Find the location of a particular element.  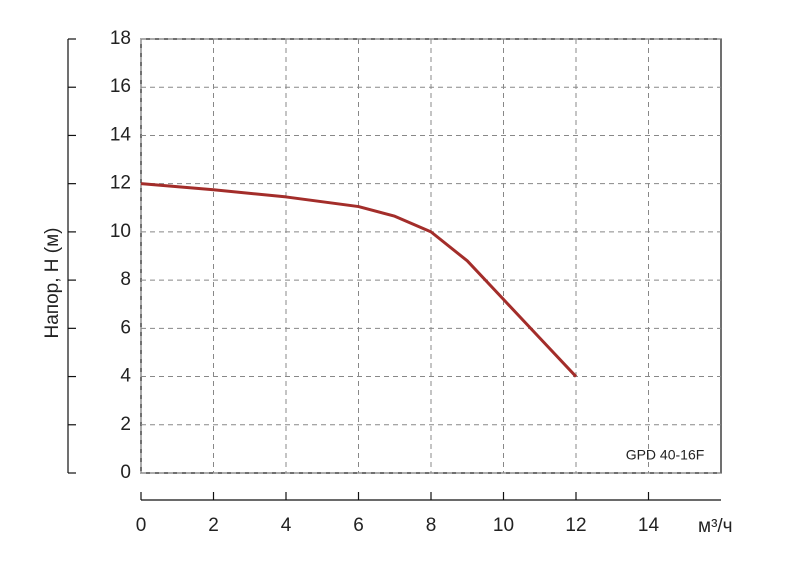

y-tick-label: 0 is located at coordinates (125, 472).